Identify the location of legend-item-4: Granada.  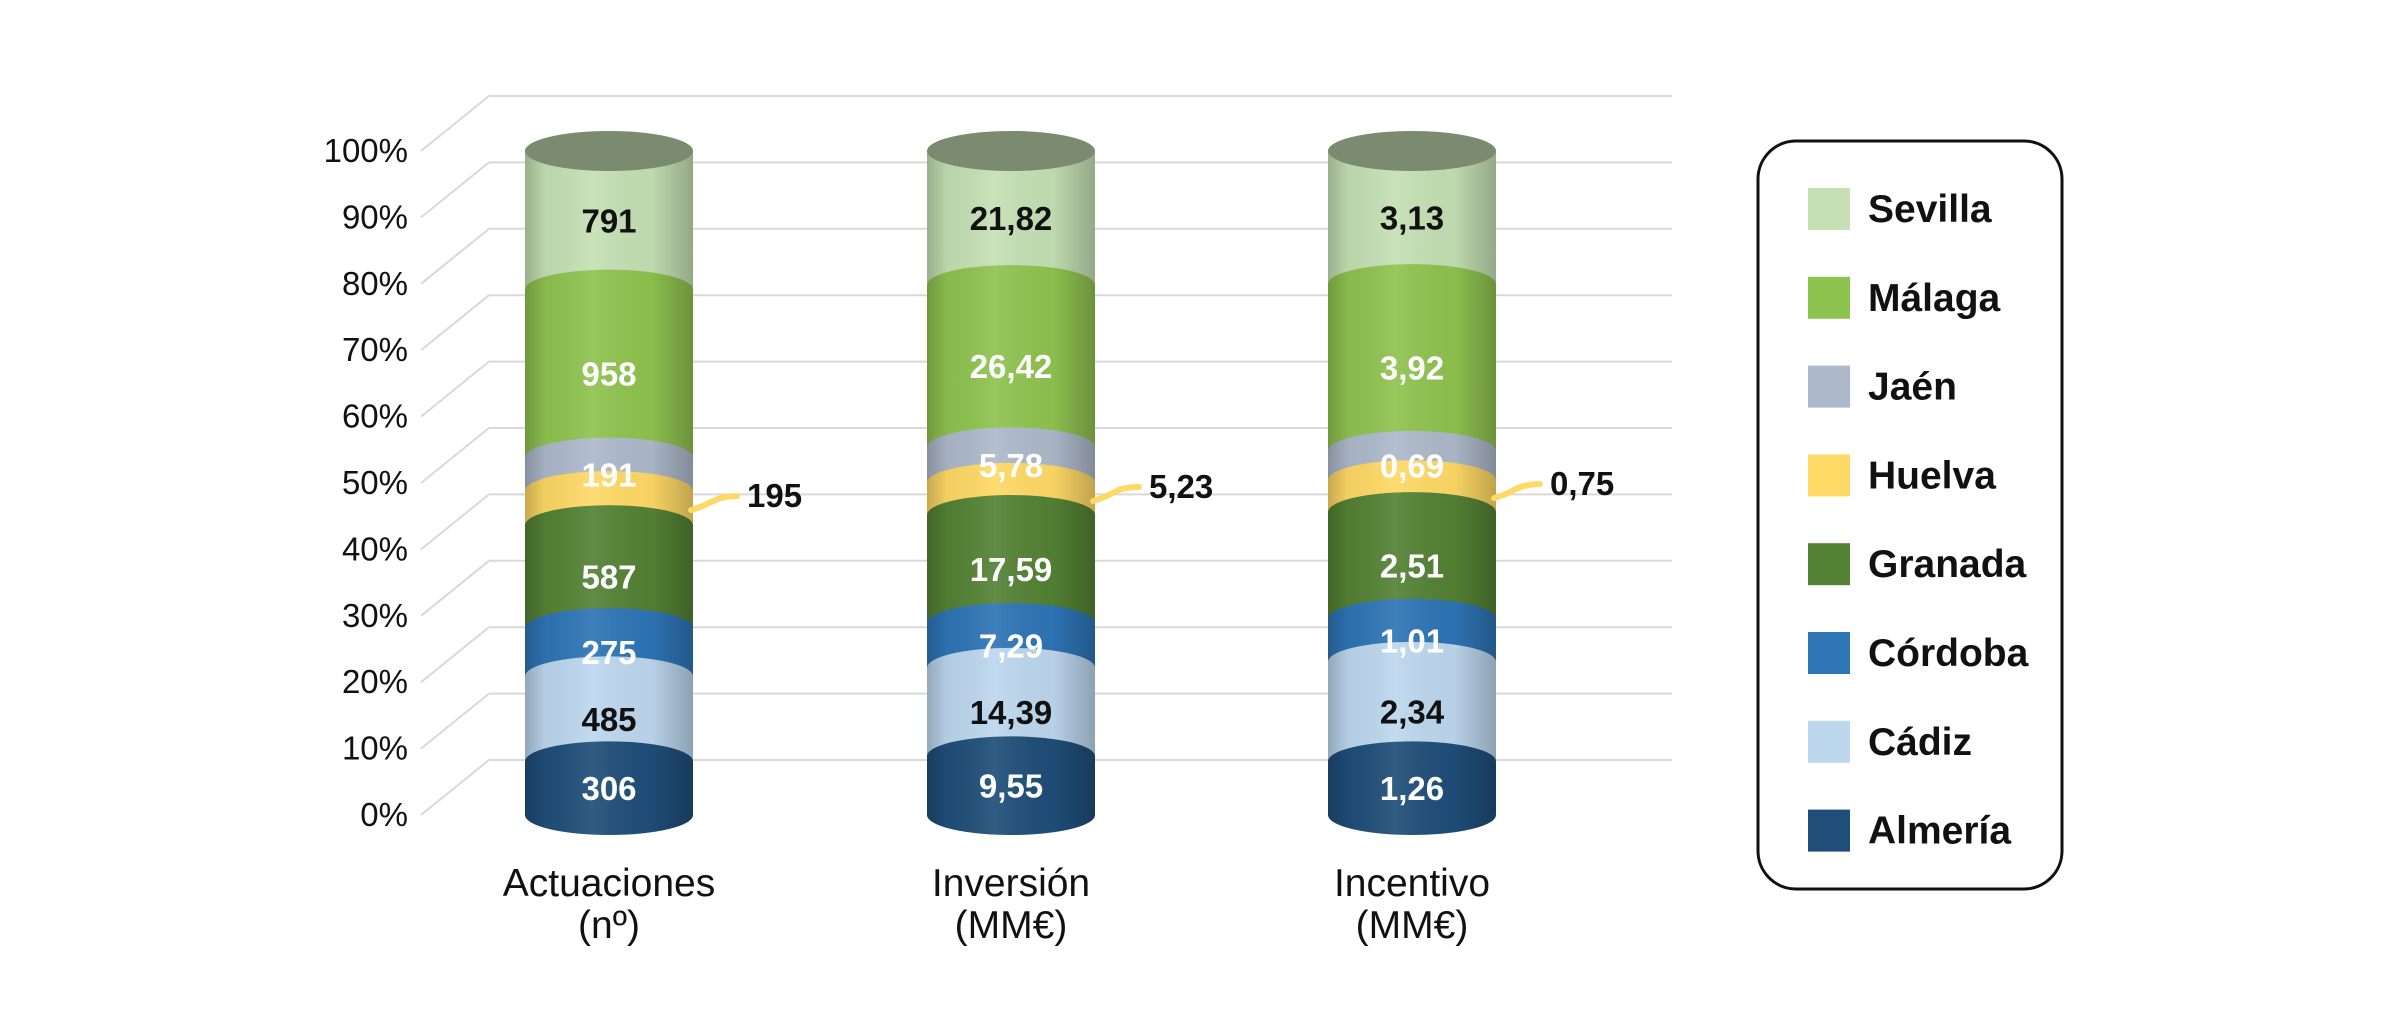
(1917, 564).